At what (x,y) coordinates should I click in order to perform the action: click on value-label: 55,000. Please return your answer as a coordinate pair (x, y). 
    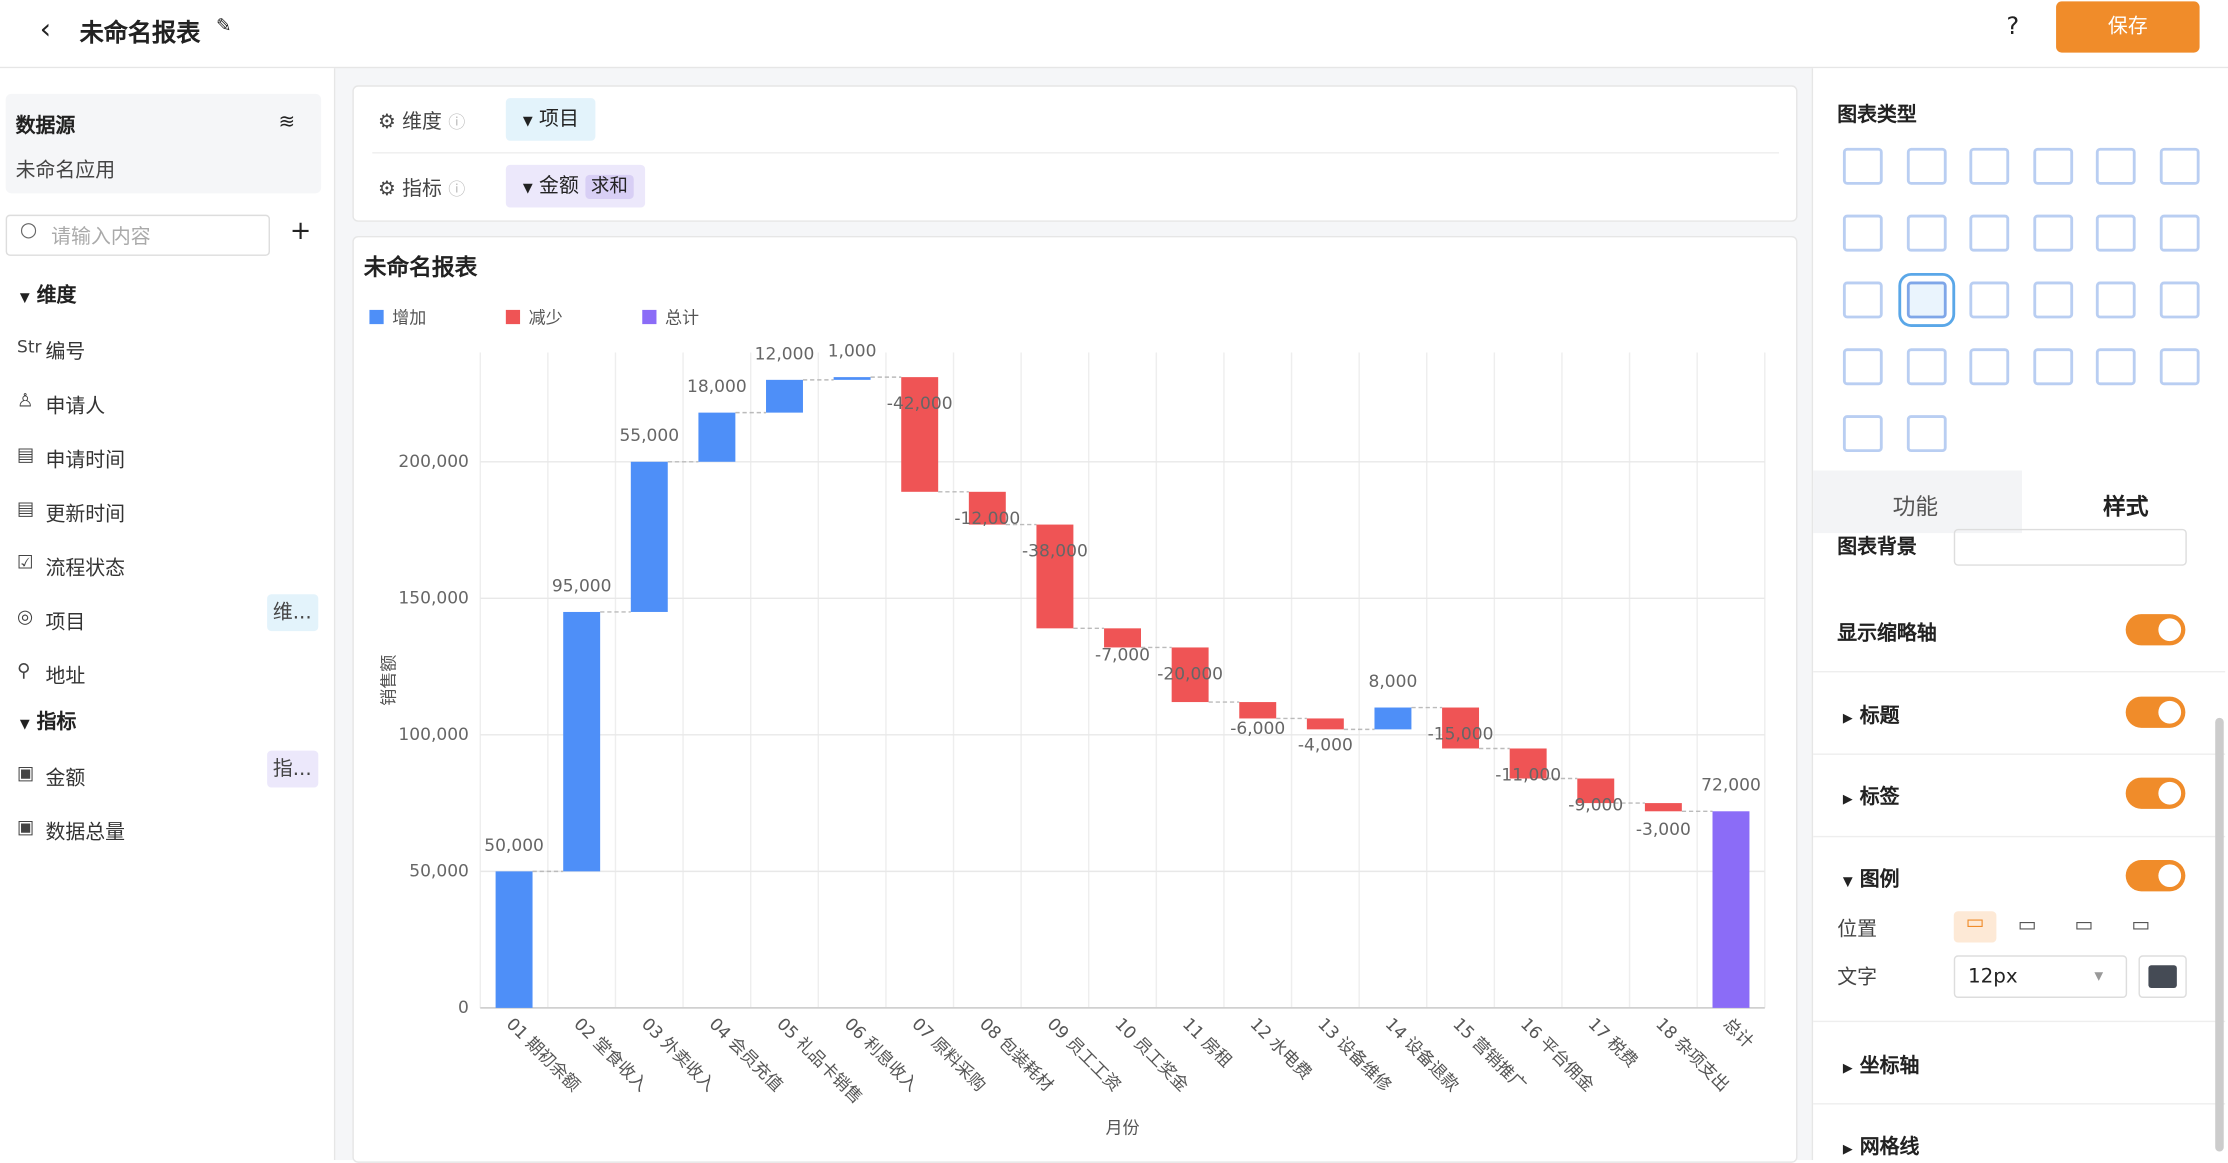
    Looking at the image, I should click on (649, 436).